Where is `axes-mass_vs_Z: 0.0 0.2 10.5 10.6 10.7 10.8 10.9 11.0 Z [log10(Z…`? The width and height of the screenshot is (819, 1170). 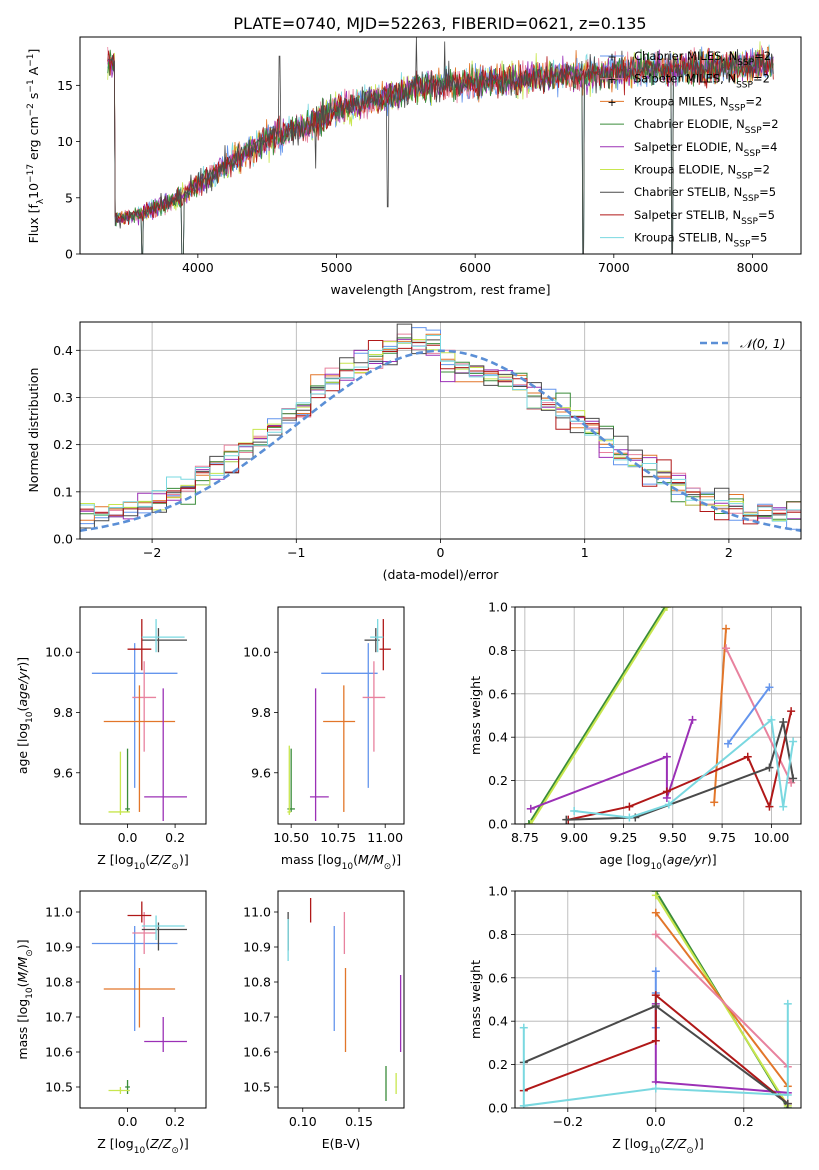 axes-mass_vs_Z: 0.0 0.2 10.5 10.6 10.7 10.8 10.9 11.0 Z [log10(Z… is located at coordinates (111, 1023).